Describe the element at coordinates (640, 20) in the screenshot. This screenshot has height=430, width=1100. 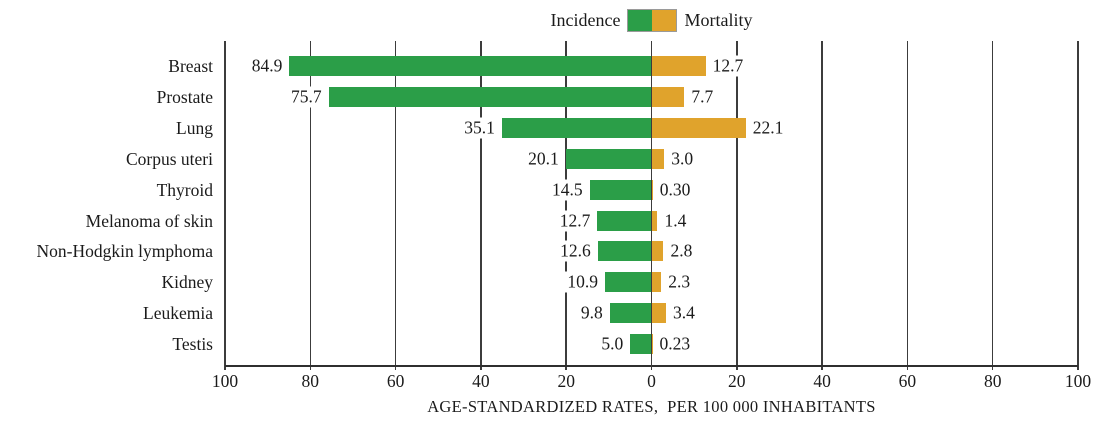
I see `incidence-color-swatch` at that location.